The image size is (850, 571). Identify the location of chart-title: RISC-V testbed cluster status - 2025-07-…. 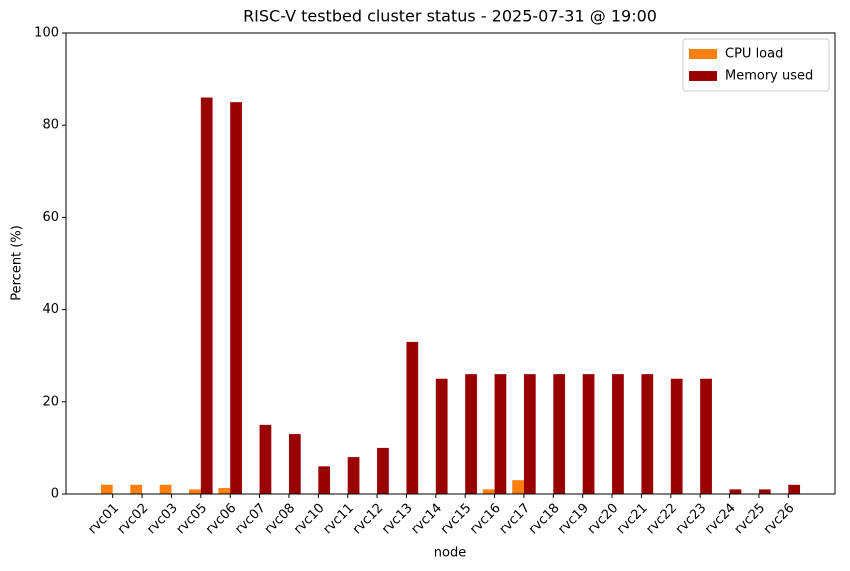
(450, 16).